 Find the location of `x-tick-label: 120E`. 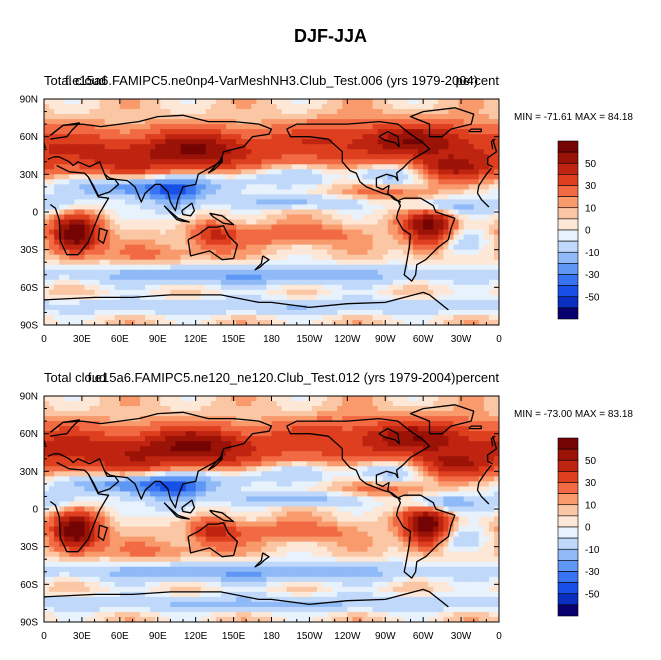

x-tick-label: 120E is located at coordinates (196, 339).